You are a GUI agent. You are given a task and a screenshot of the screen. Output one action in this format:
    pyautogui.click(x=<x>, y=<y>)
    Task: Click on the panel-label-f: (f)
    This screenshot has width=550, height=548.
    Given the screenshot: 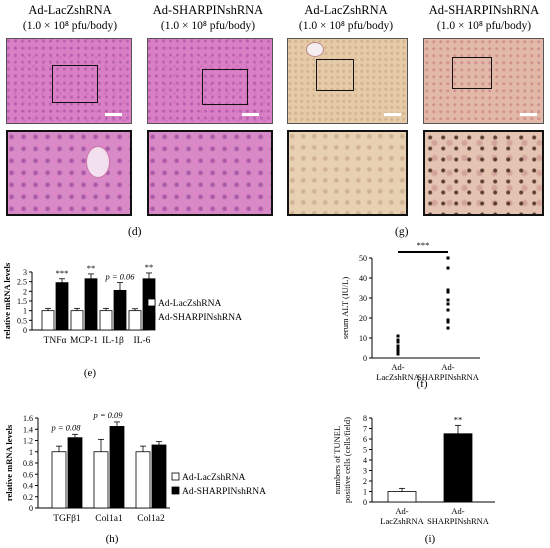 What is the action you would take?
    pyautogui.click(x=422, y=384)
    